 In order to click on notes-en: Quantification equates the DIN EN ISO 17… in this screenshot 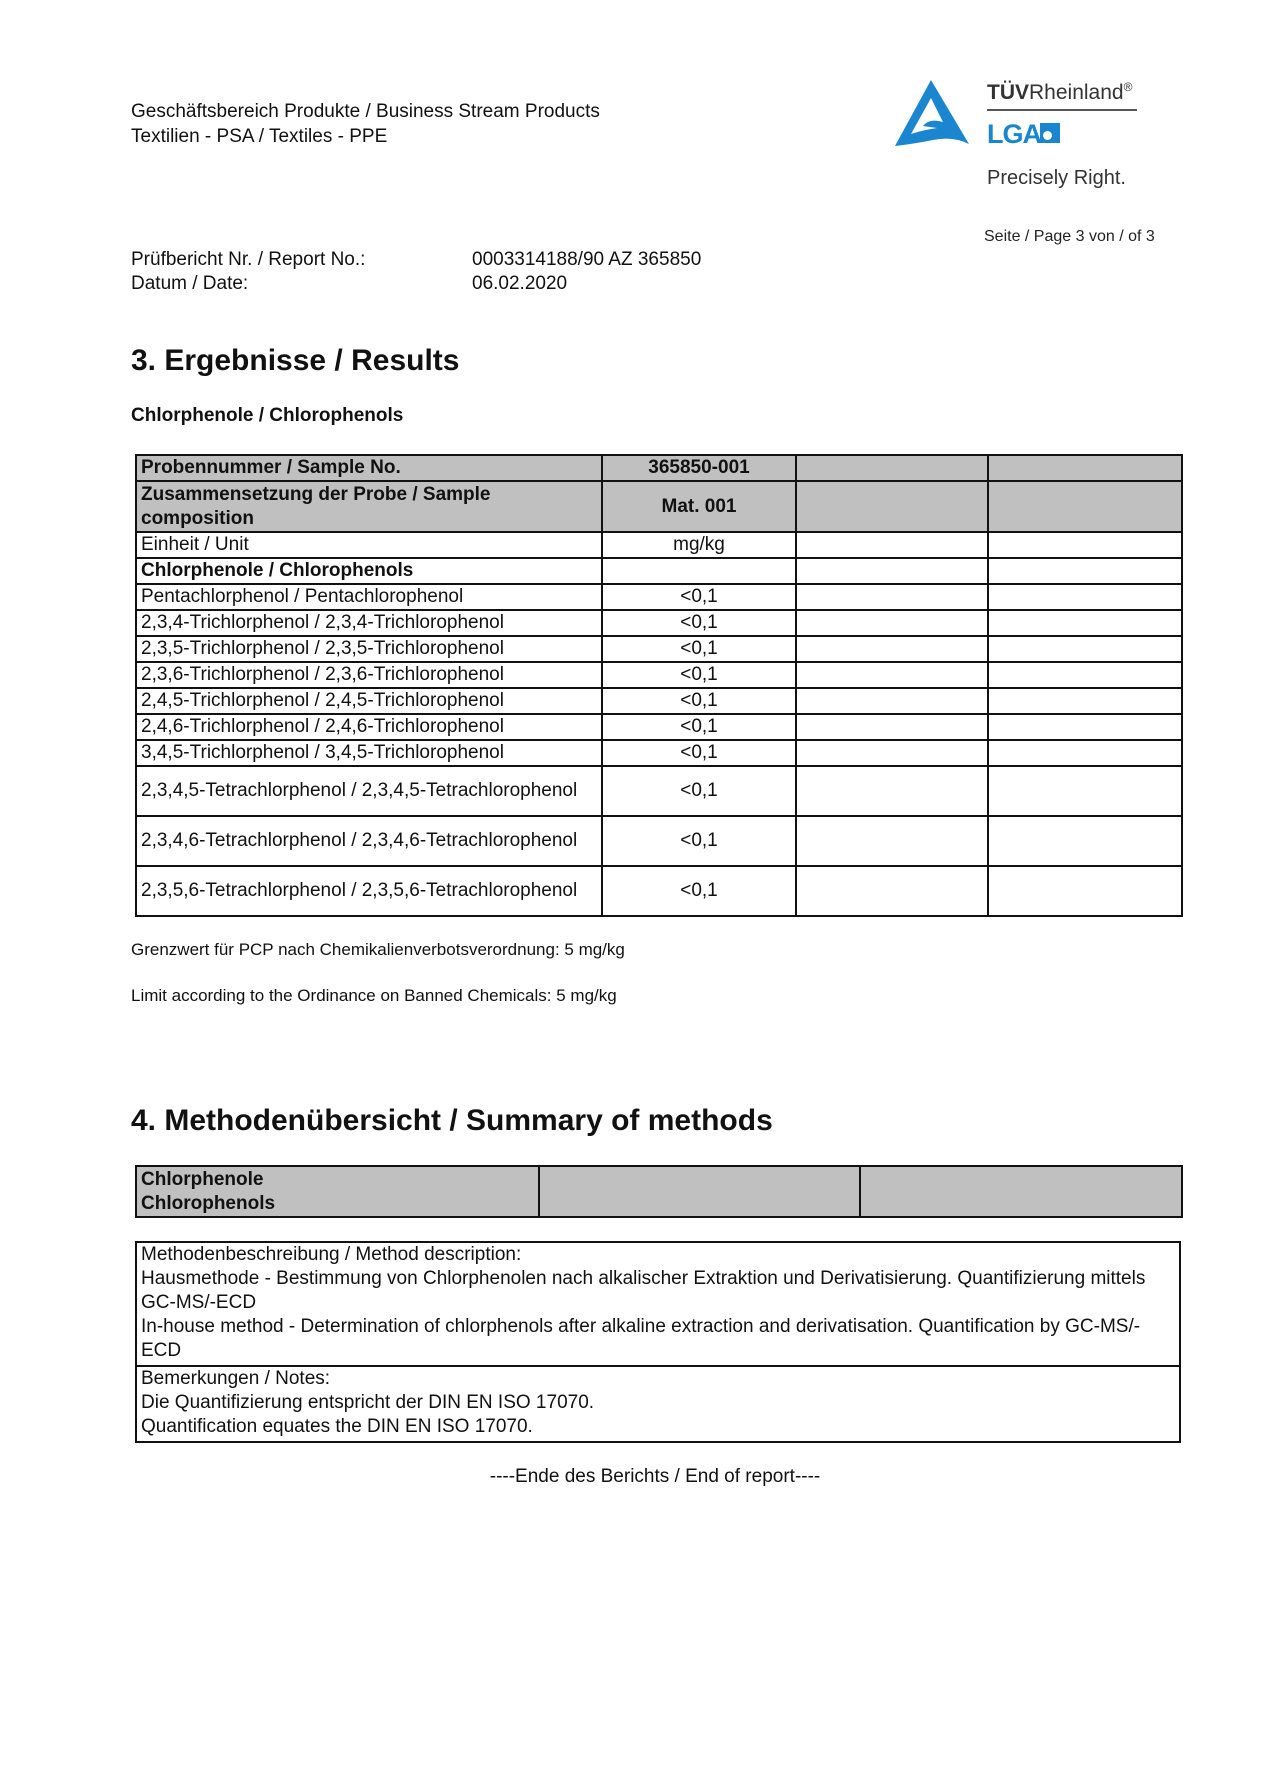, I will do `click(337, 1426)`.